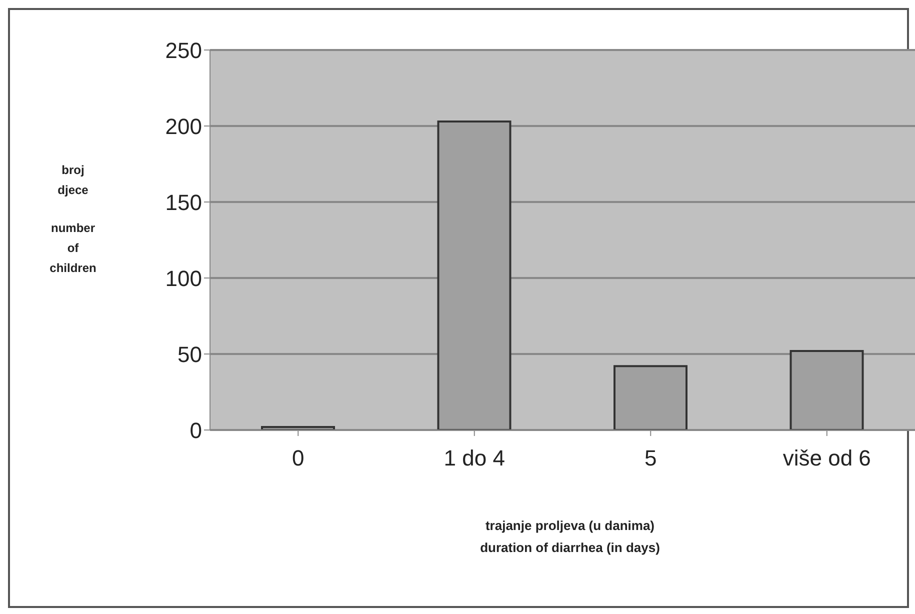  Describe the element at coordinates (190, 354) in the screenshot. I see `y-tick-label: 50` at that location.